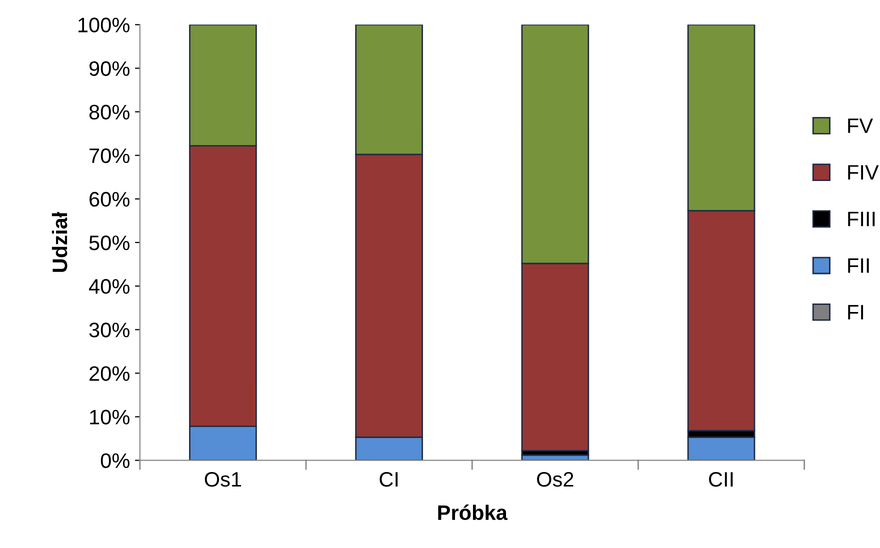 The height and width of the screenshot is (548, 880). Describe the element at coordinates (110, 199) in the screenshot. I see `y-tick-label: 60%` at that location.